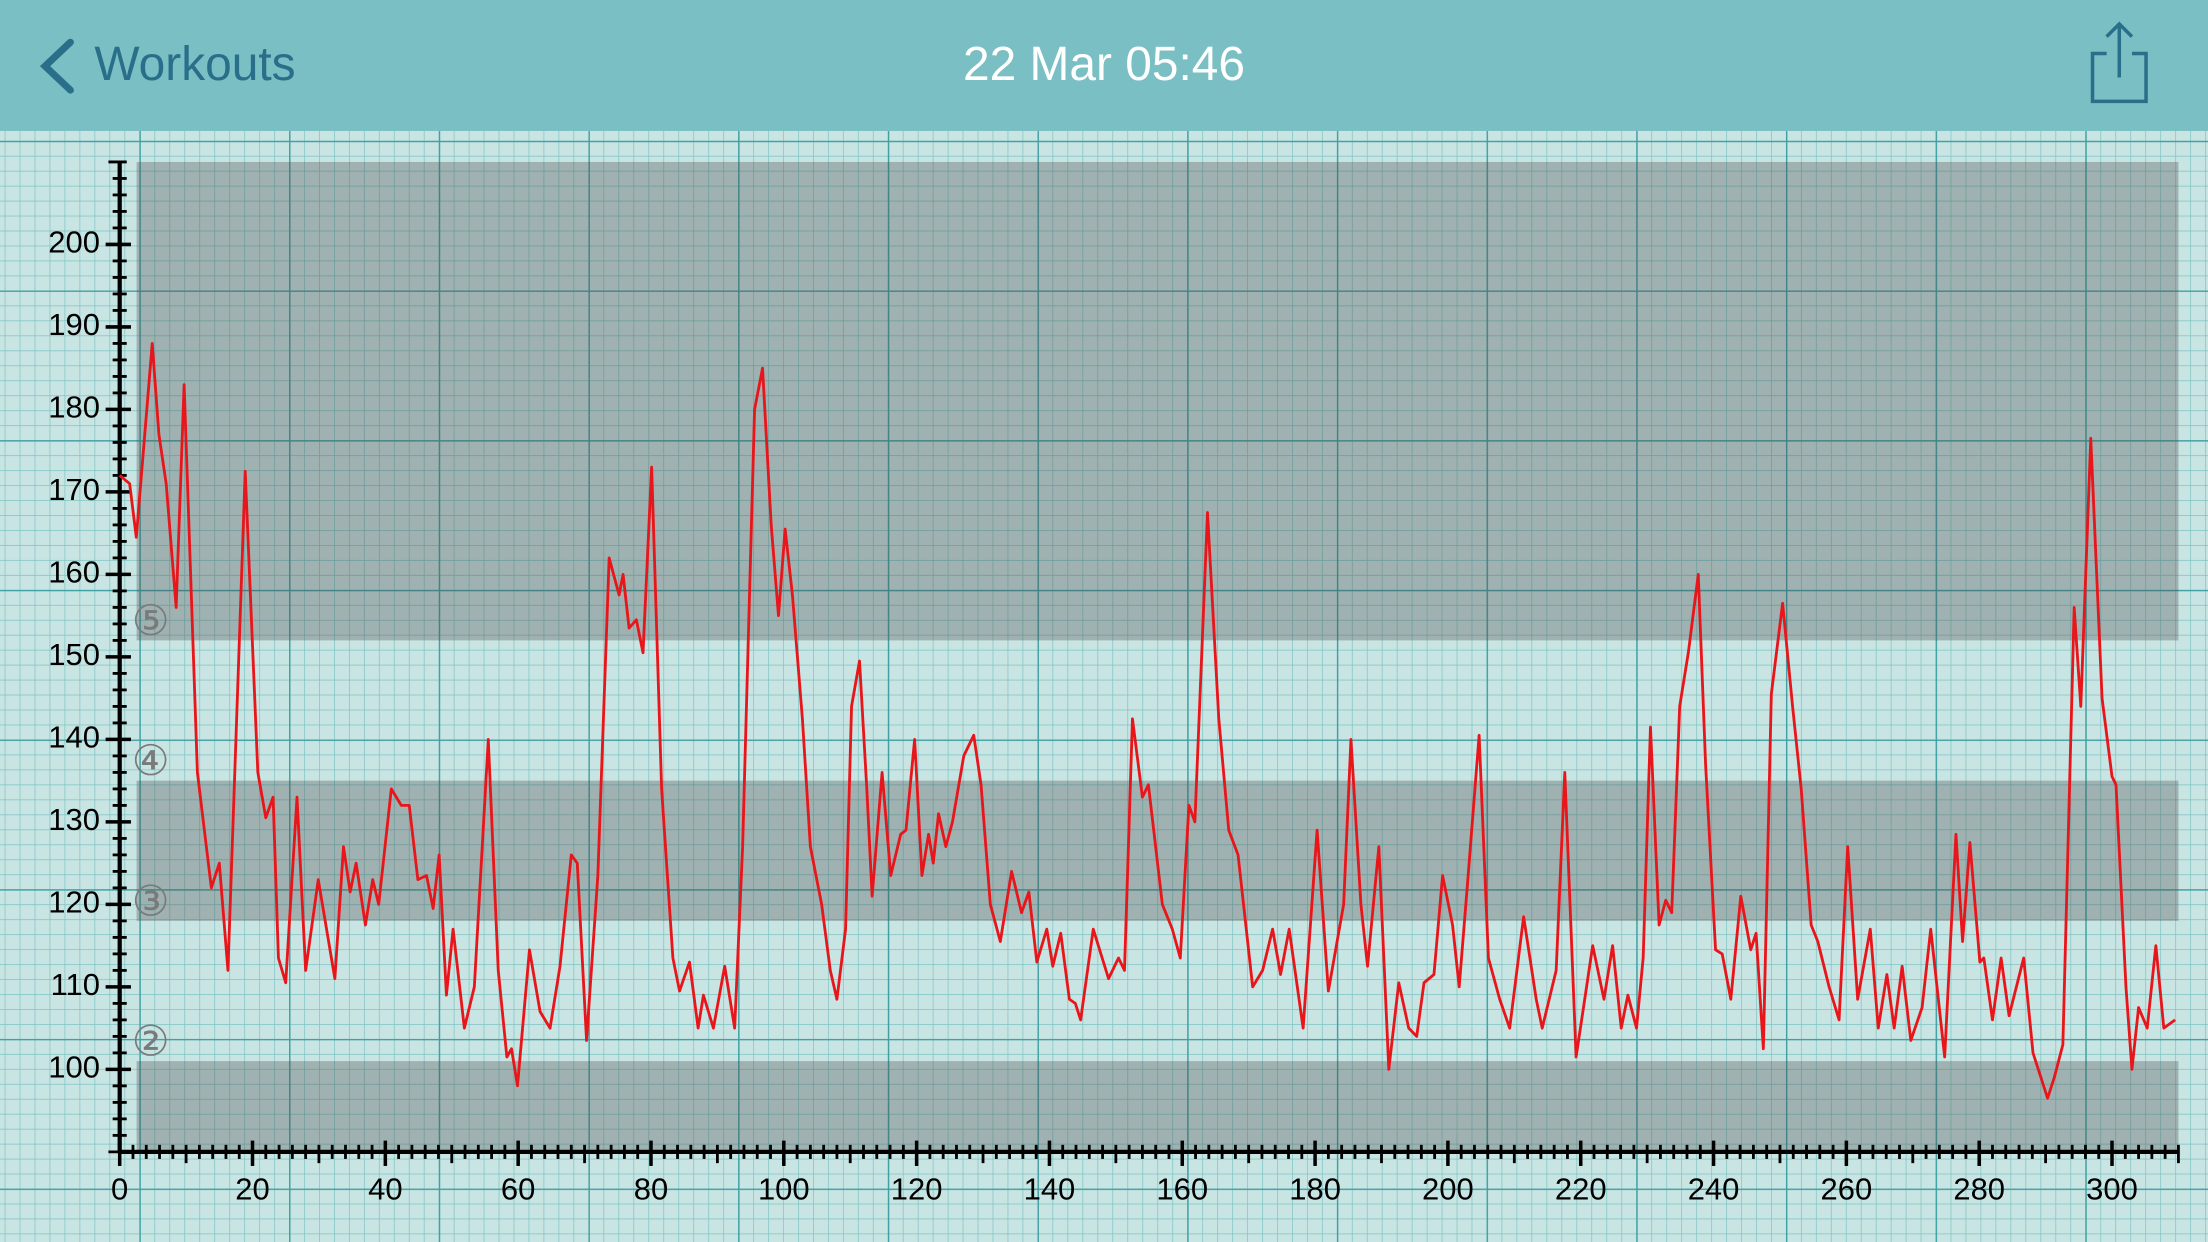 The height and width of the screenshot is (1242, 2208). I want to click on x-tick-label: 140, so click(1050, 1188).